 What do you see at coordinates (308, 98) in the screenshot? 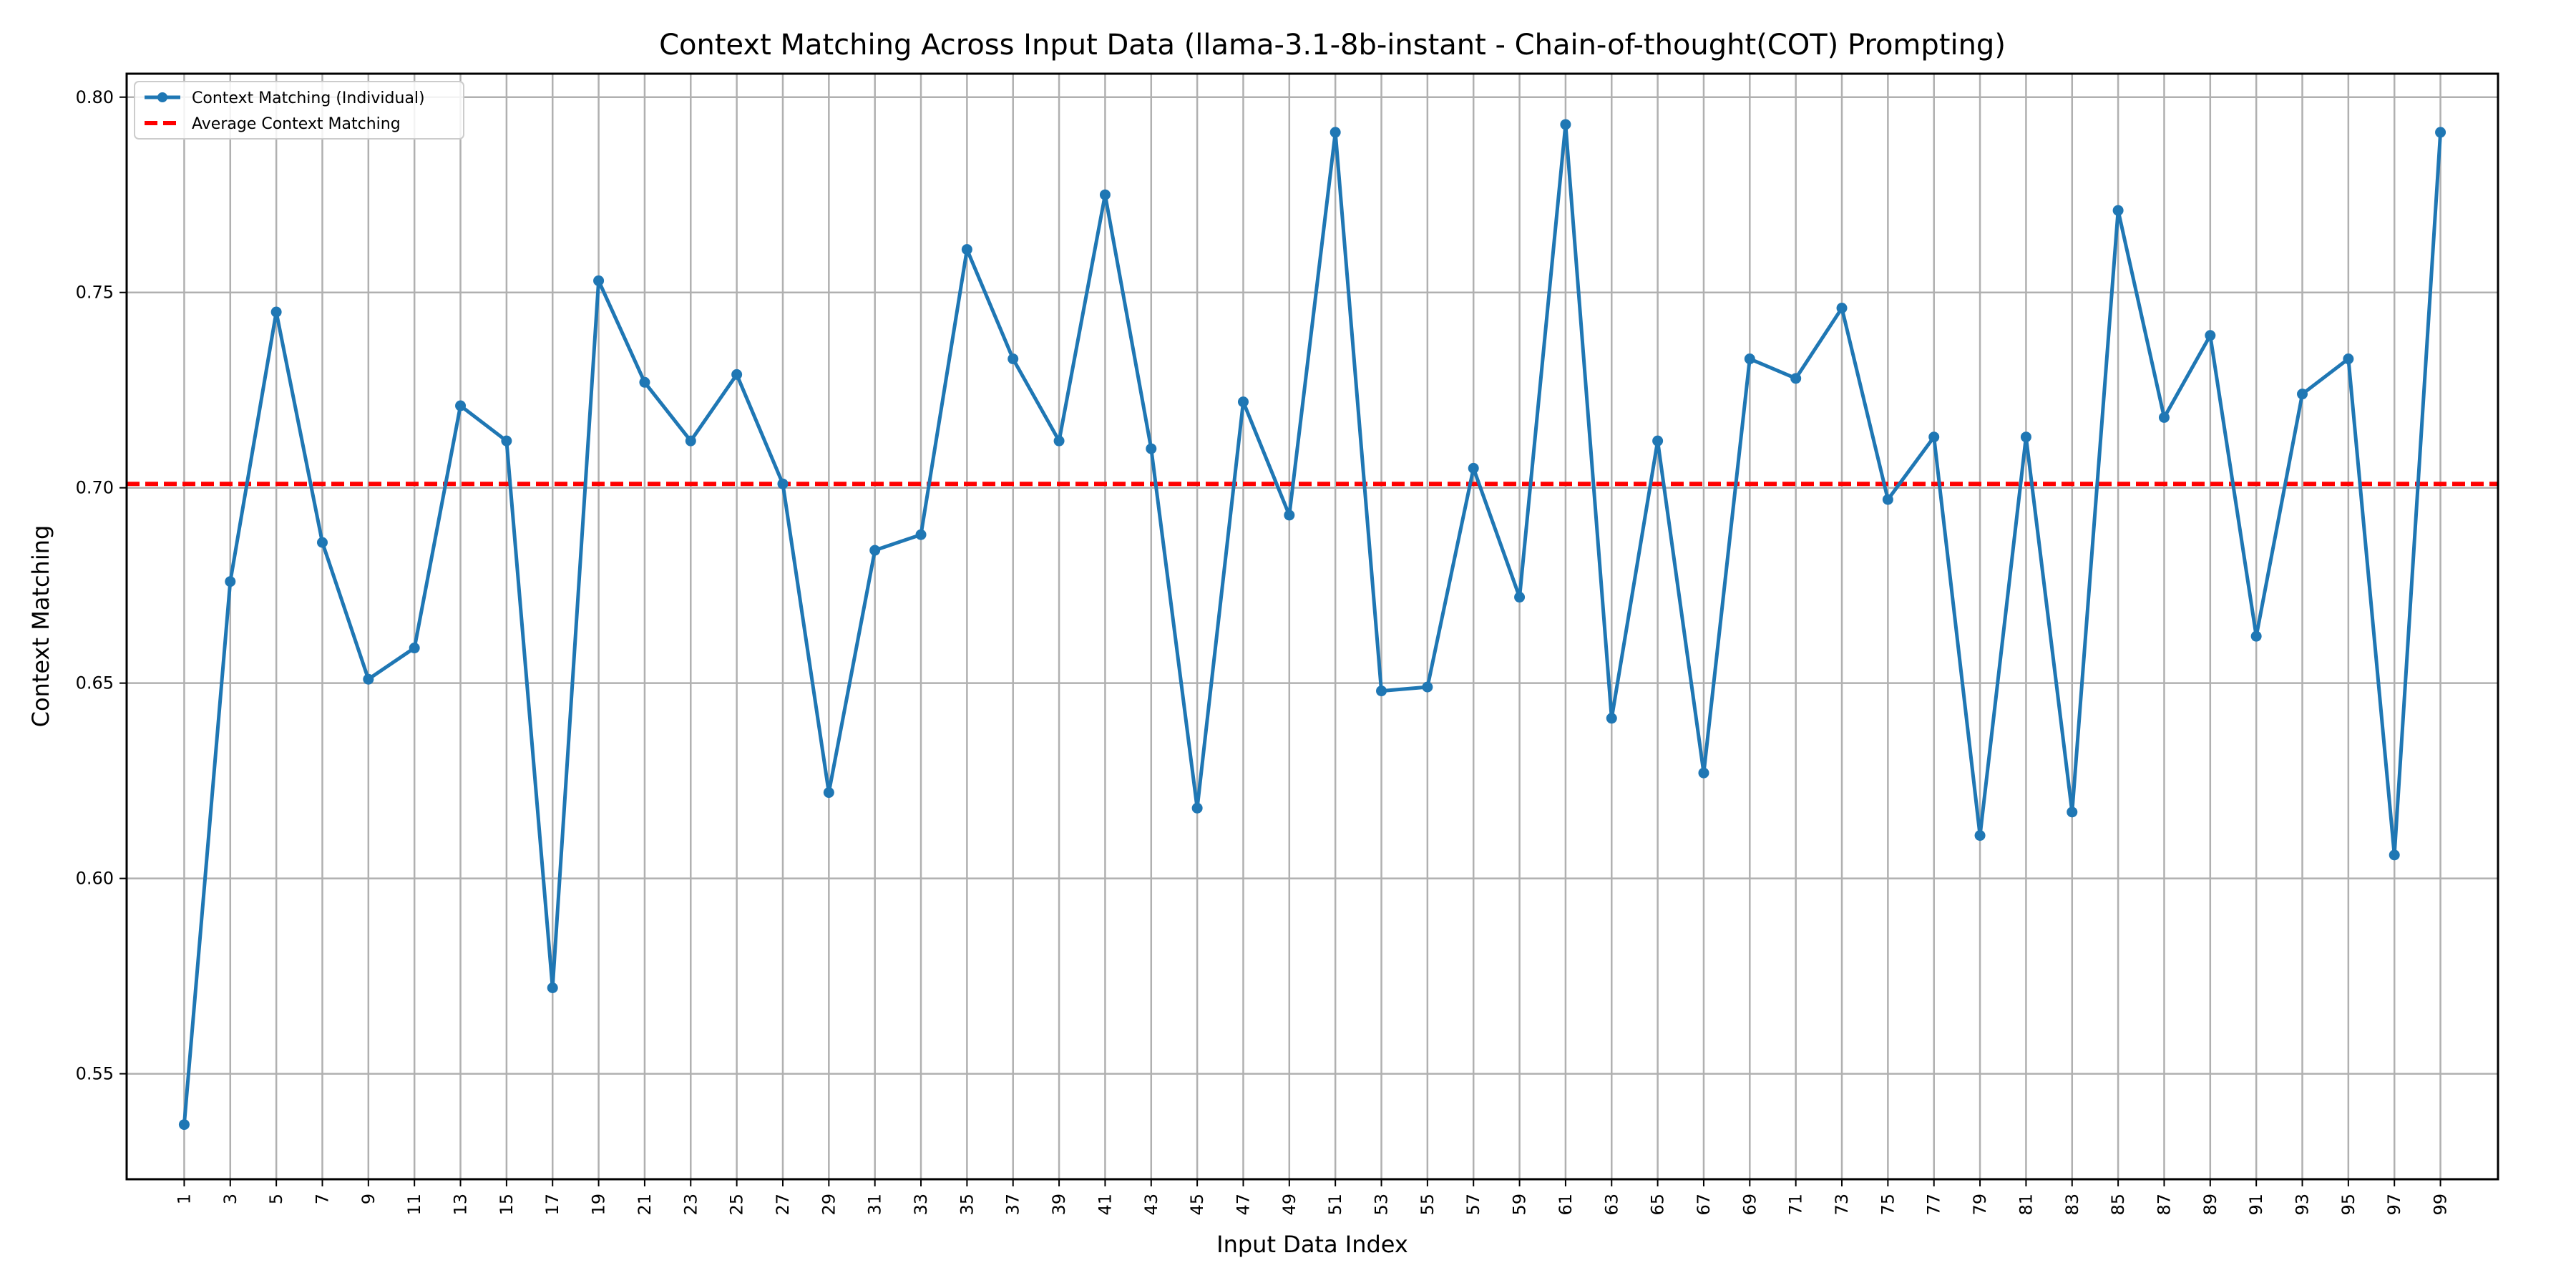
I see `legend-label-individual: Context Matching (Individual)` at bounding box center [308, 98].